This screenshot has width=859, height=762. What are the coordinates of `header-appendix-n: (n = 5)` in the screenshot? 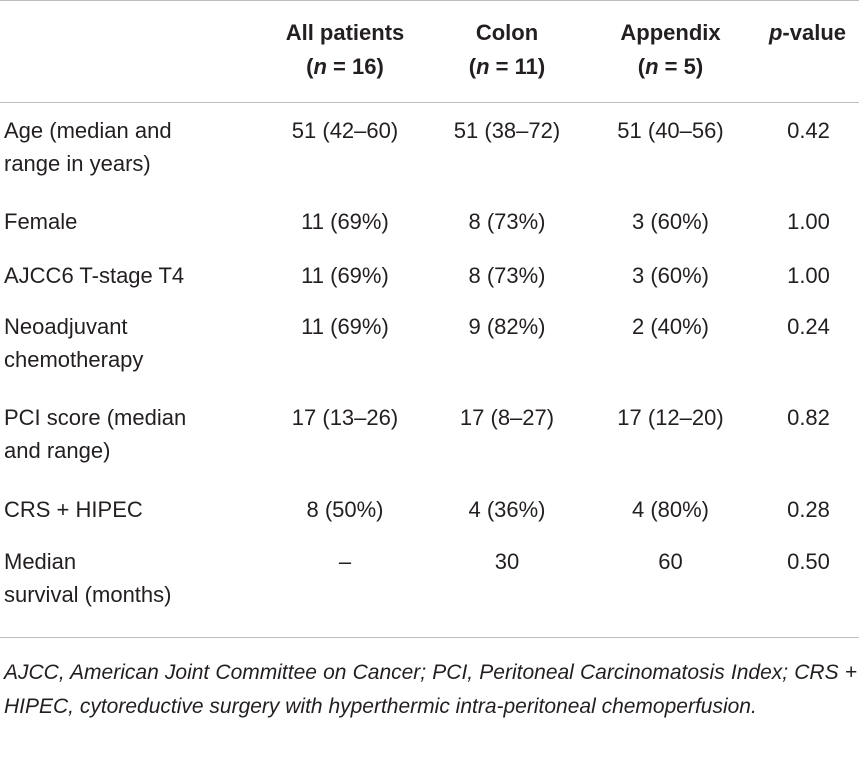 It's located at (670, 66).